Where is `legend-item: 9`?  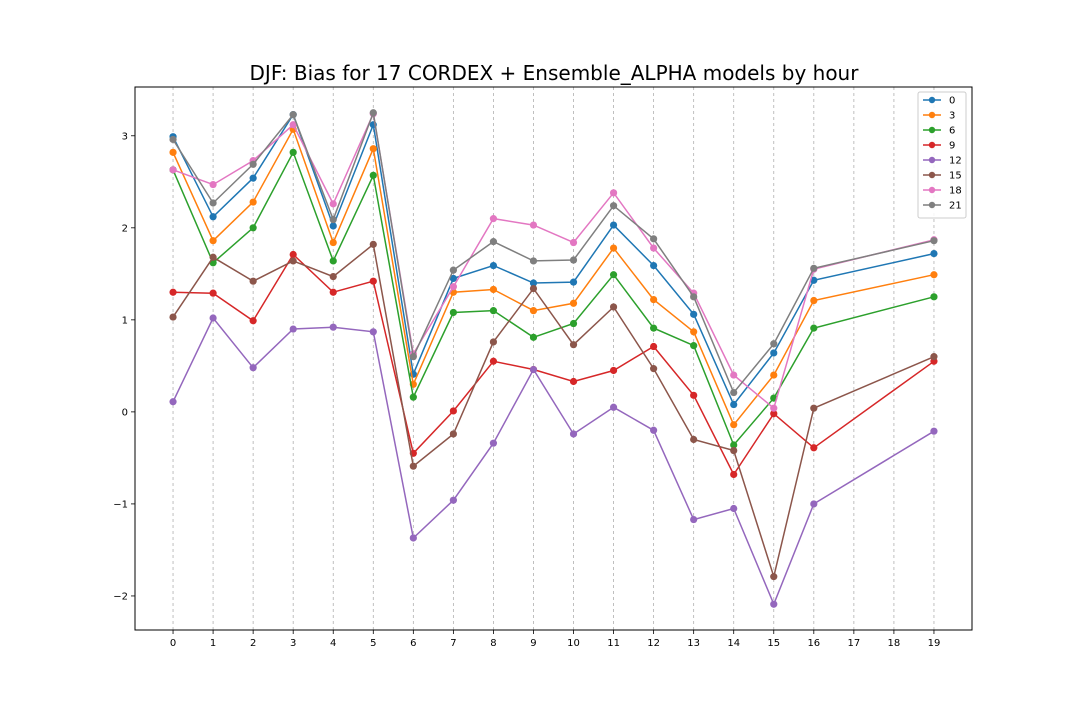 legend-item: 9 is located at coordinates (939, 146).